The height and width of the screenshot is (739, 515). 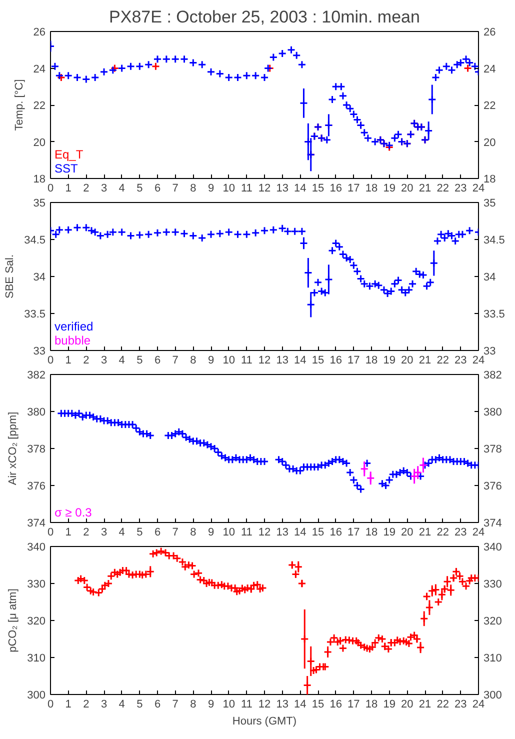 I want to click on y2-tick-label: 33.5, so click(x=494, y=314).